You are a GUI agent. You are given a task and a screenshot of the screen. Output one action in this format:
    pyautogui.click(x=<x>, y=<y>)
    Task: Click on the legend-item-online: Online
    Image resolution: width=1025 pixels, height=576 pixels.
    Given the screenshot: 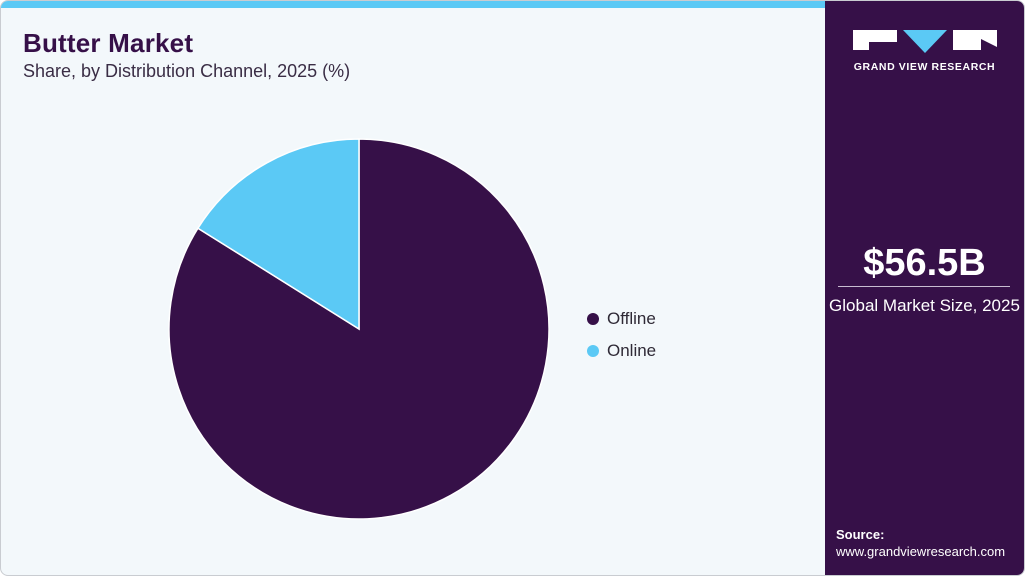 What is the action you would take?
    pyautogui.click(x=621, y=351)
    